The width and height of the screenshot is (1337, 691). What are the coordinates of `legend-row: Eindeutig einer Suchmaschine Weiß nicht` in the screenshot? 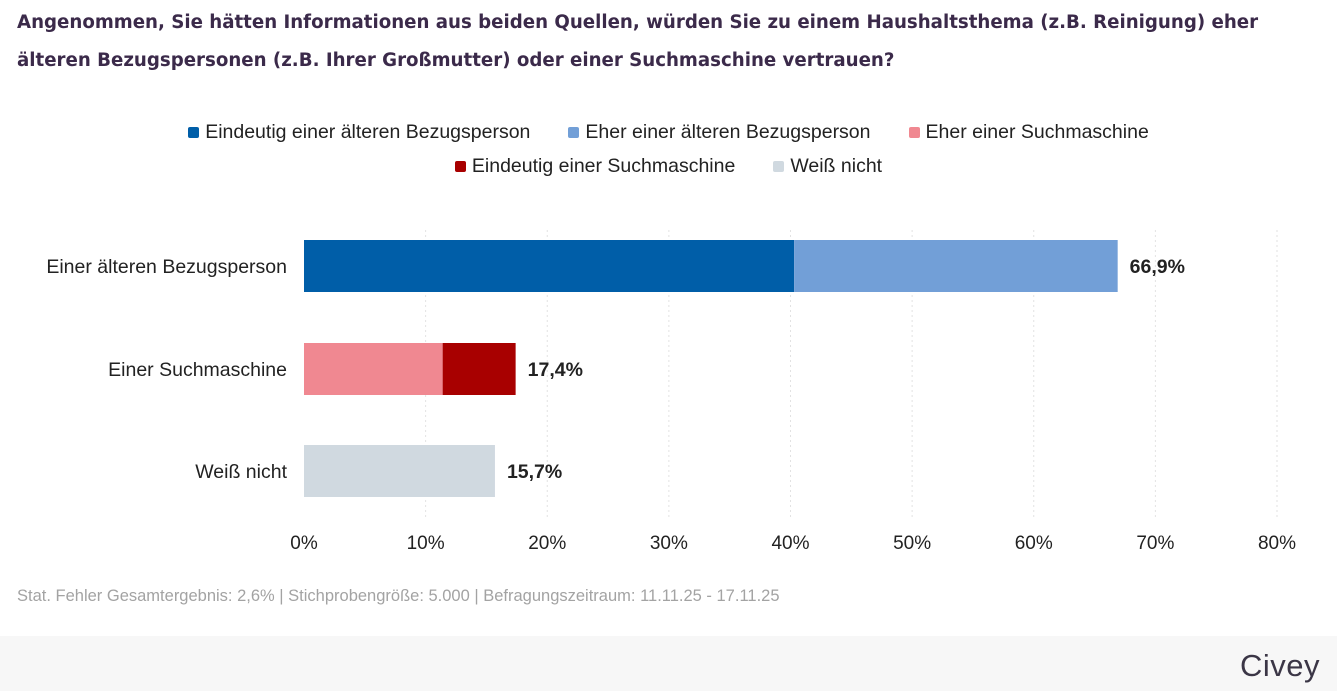 It's located at (668, 166).